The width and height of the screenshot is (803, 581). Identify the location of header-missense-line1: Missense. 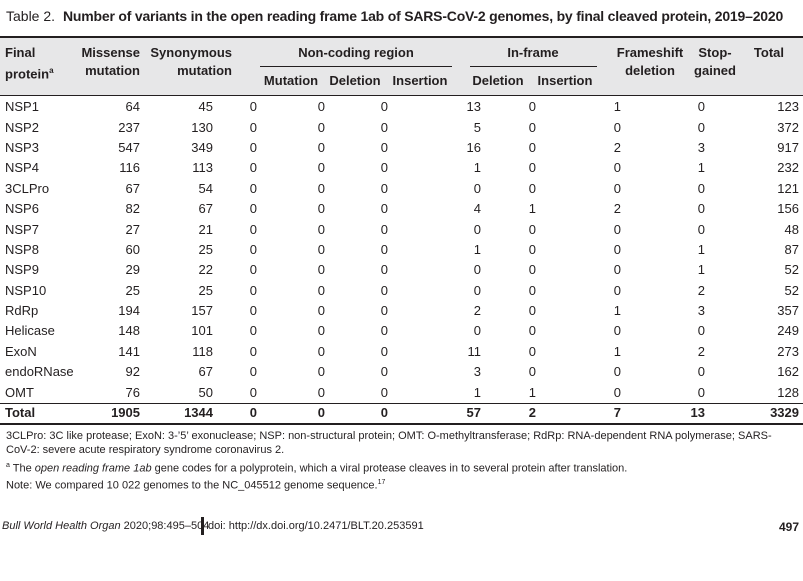
(110, 52).